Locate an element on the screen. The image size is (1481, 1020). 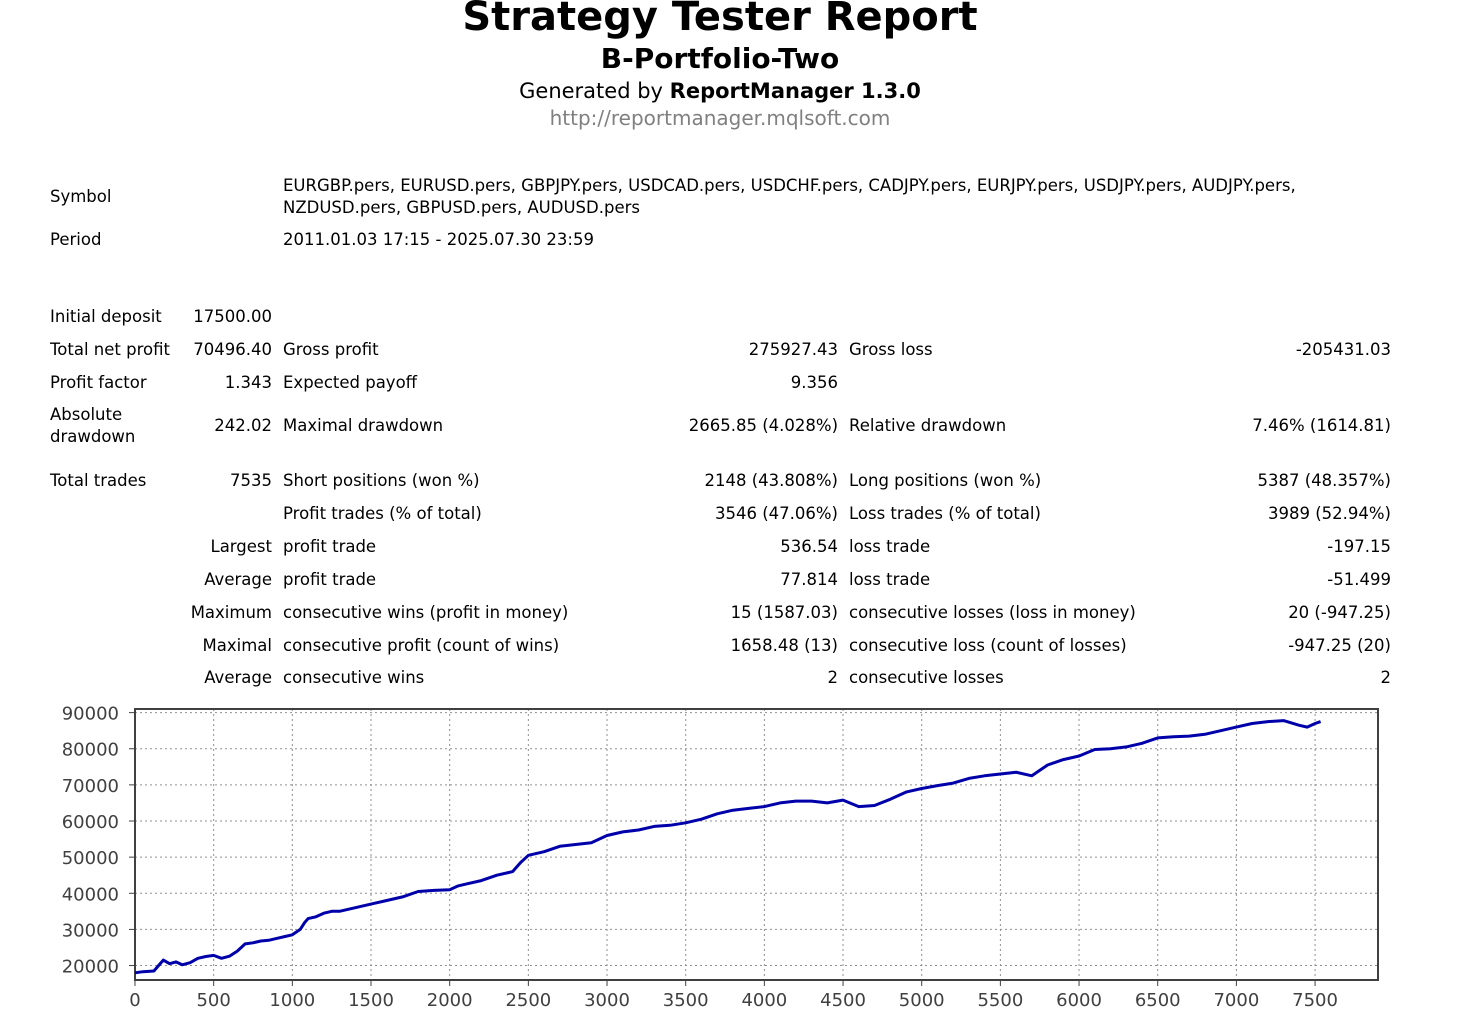
loss-trades-label: Loss trades (% of total) is located at coordinates (945, 513).